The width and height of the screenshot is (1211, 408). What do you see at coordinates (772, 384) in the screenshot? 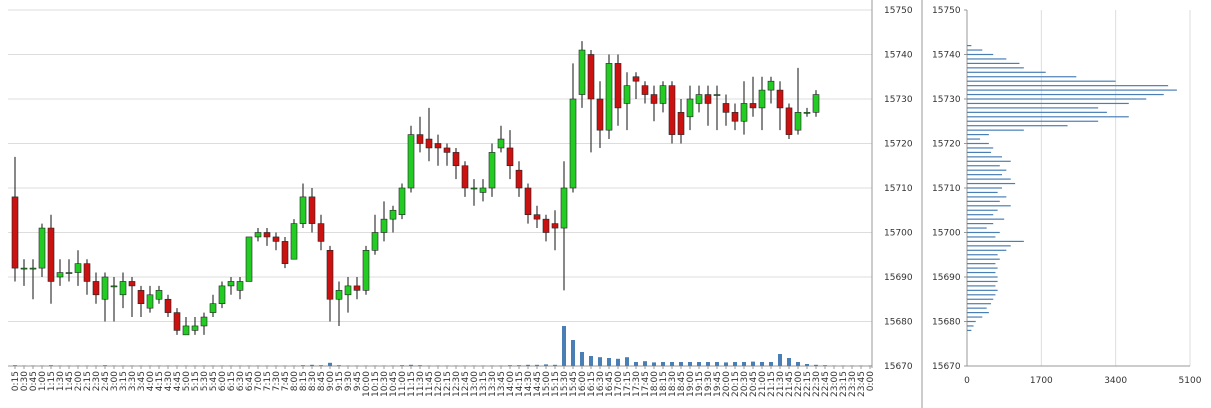
I see `x-tick-label: 21:15` at bounding box center [772, 384].